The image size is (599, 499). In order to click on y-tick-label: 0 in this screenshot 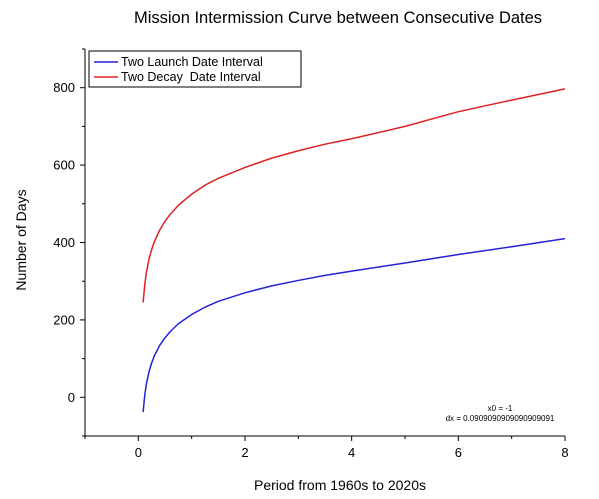, I will do `click(71, 397)`.